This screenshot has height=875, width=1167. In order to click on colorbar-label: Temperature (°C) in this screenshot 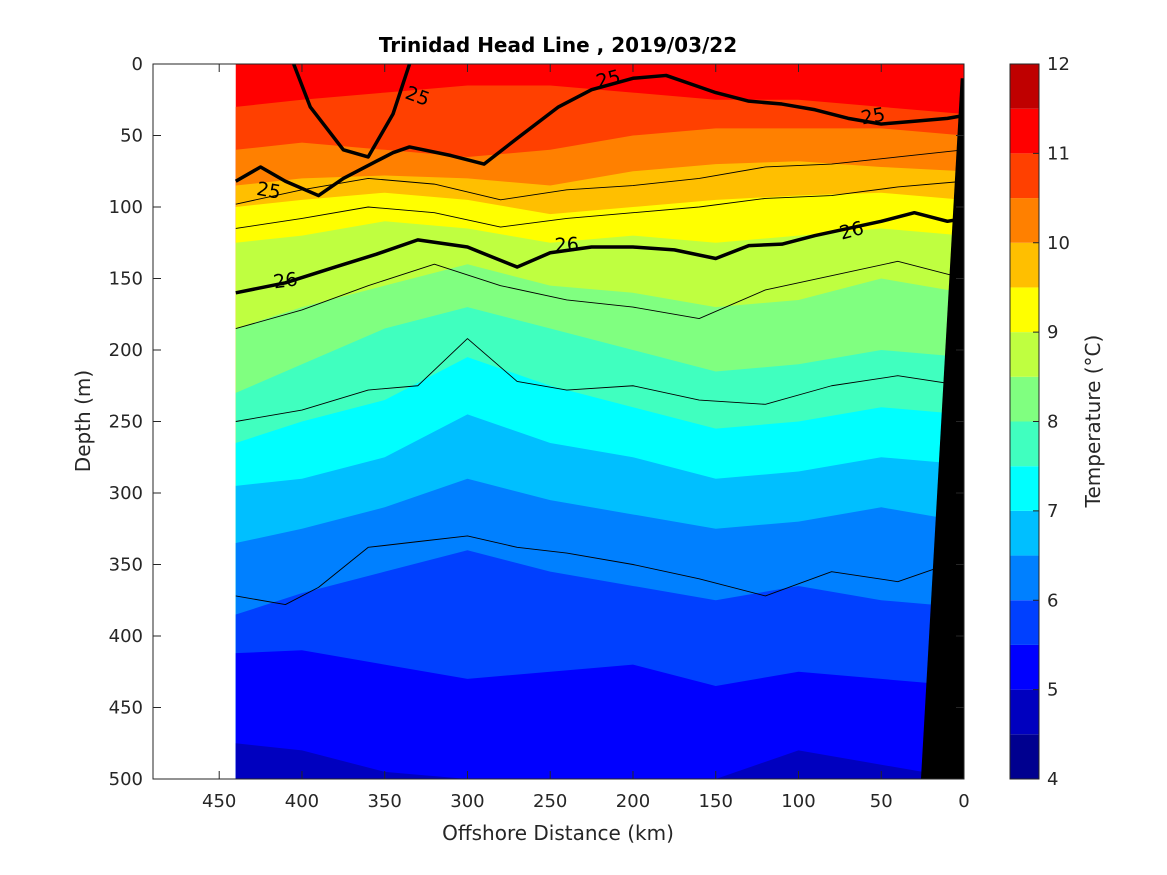, I will do `click(1093, 422)`.